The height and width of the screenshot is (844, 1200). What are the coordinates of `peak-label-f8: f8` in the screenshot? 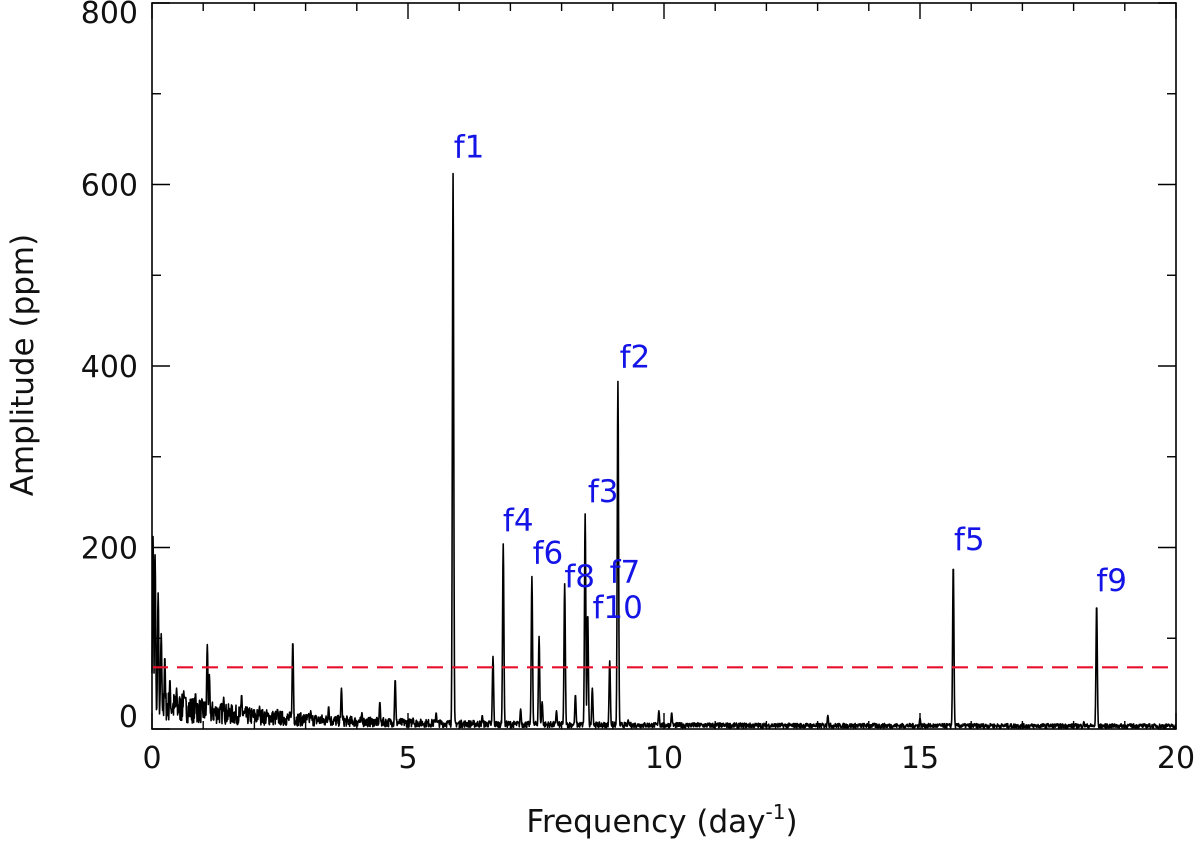 It's located at (579, 577).